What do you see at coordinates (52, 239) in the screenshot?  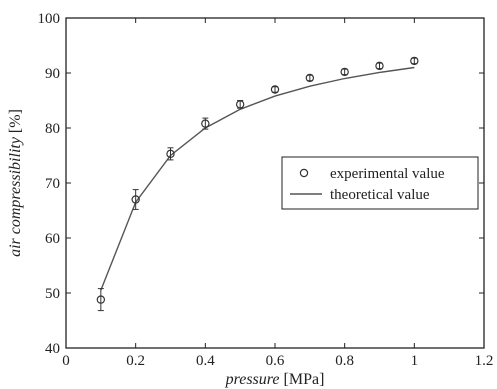 I see `y-tick-label: 60` at bounding box center [52, 239].